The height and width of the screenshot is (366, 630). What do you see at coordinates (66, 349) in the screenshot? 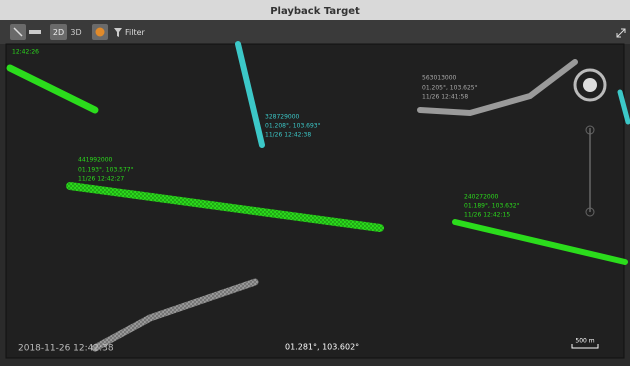
I see `playback-time: 2018-11-26 12:42:38` at bounding box center [66, 349].